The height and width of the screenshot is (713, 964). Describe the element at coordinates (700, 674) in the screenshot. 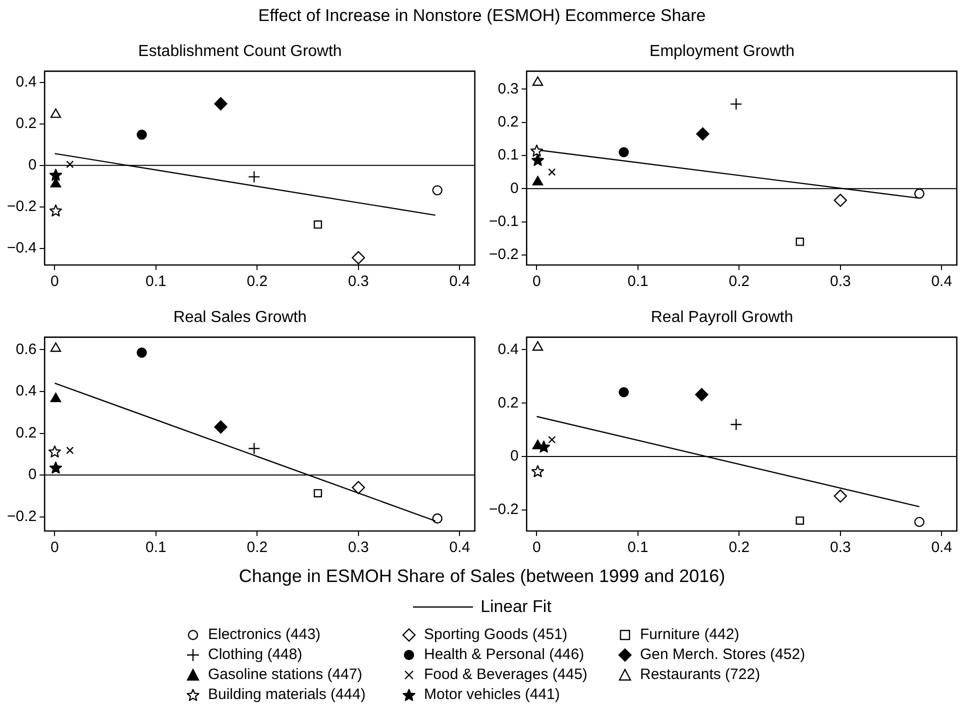

I see `legend-label: Restaurants (722)` at that location.